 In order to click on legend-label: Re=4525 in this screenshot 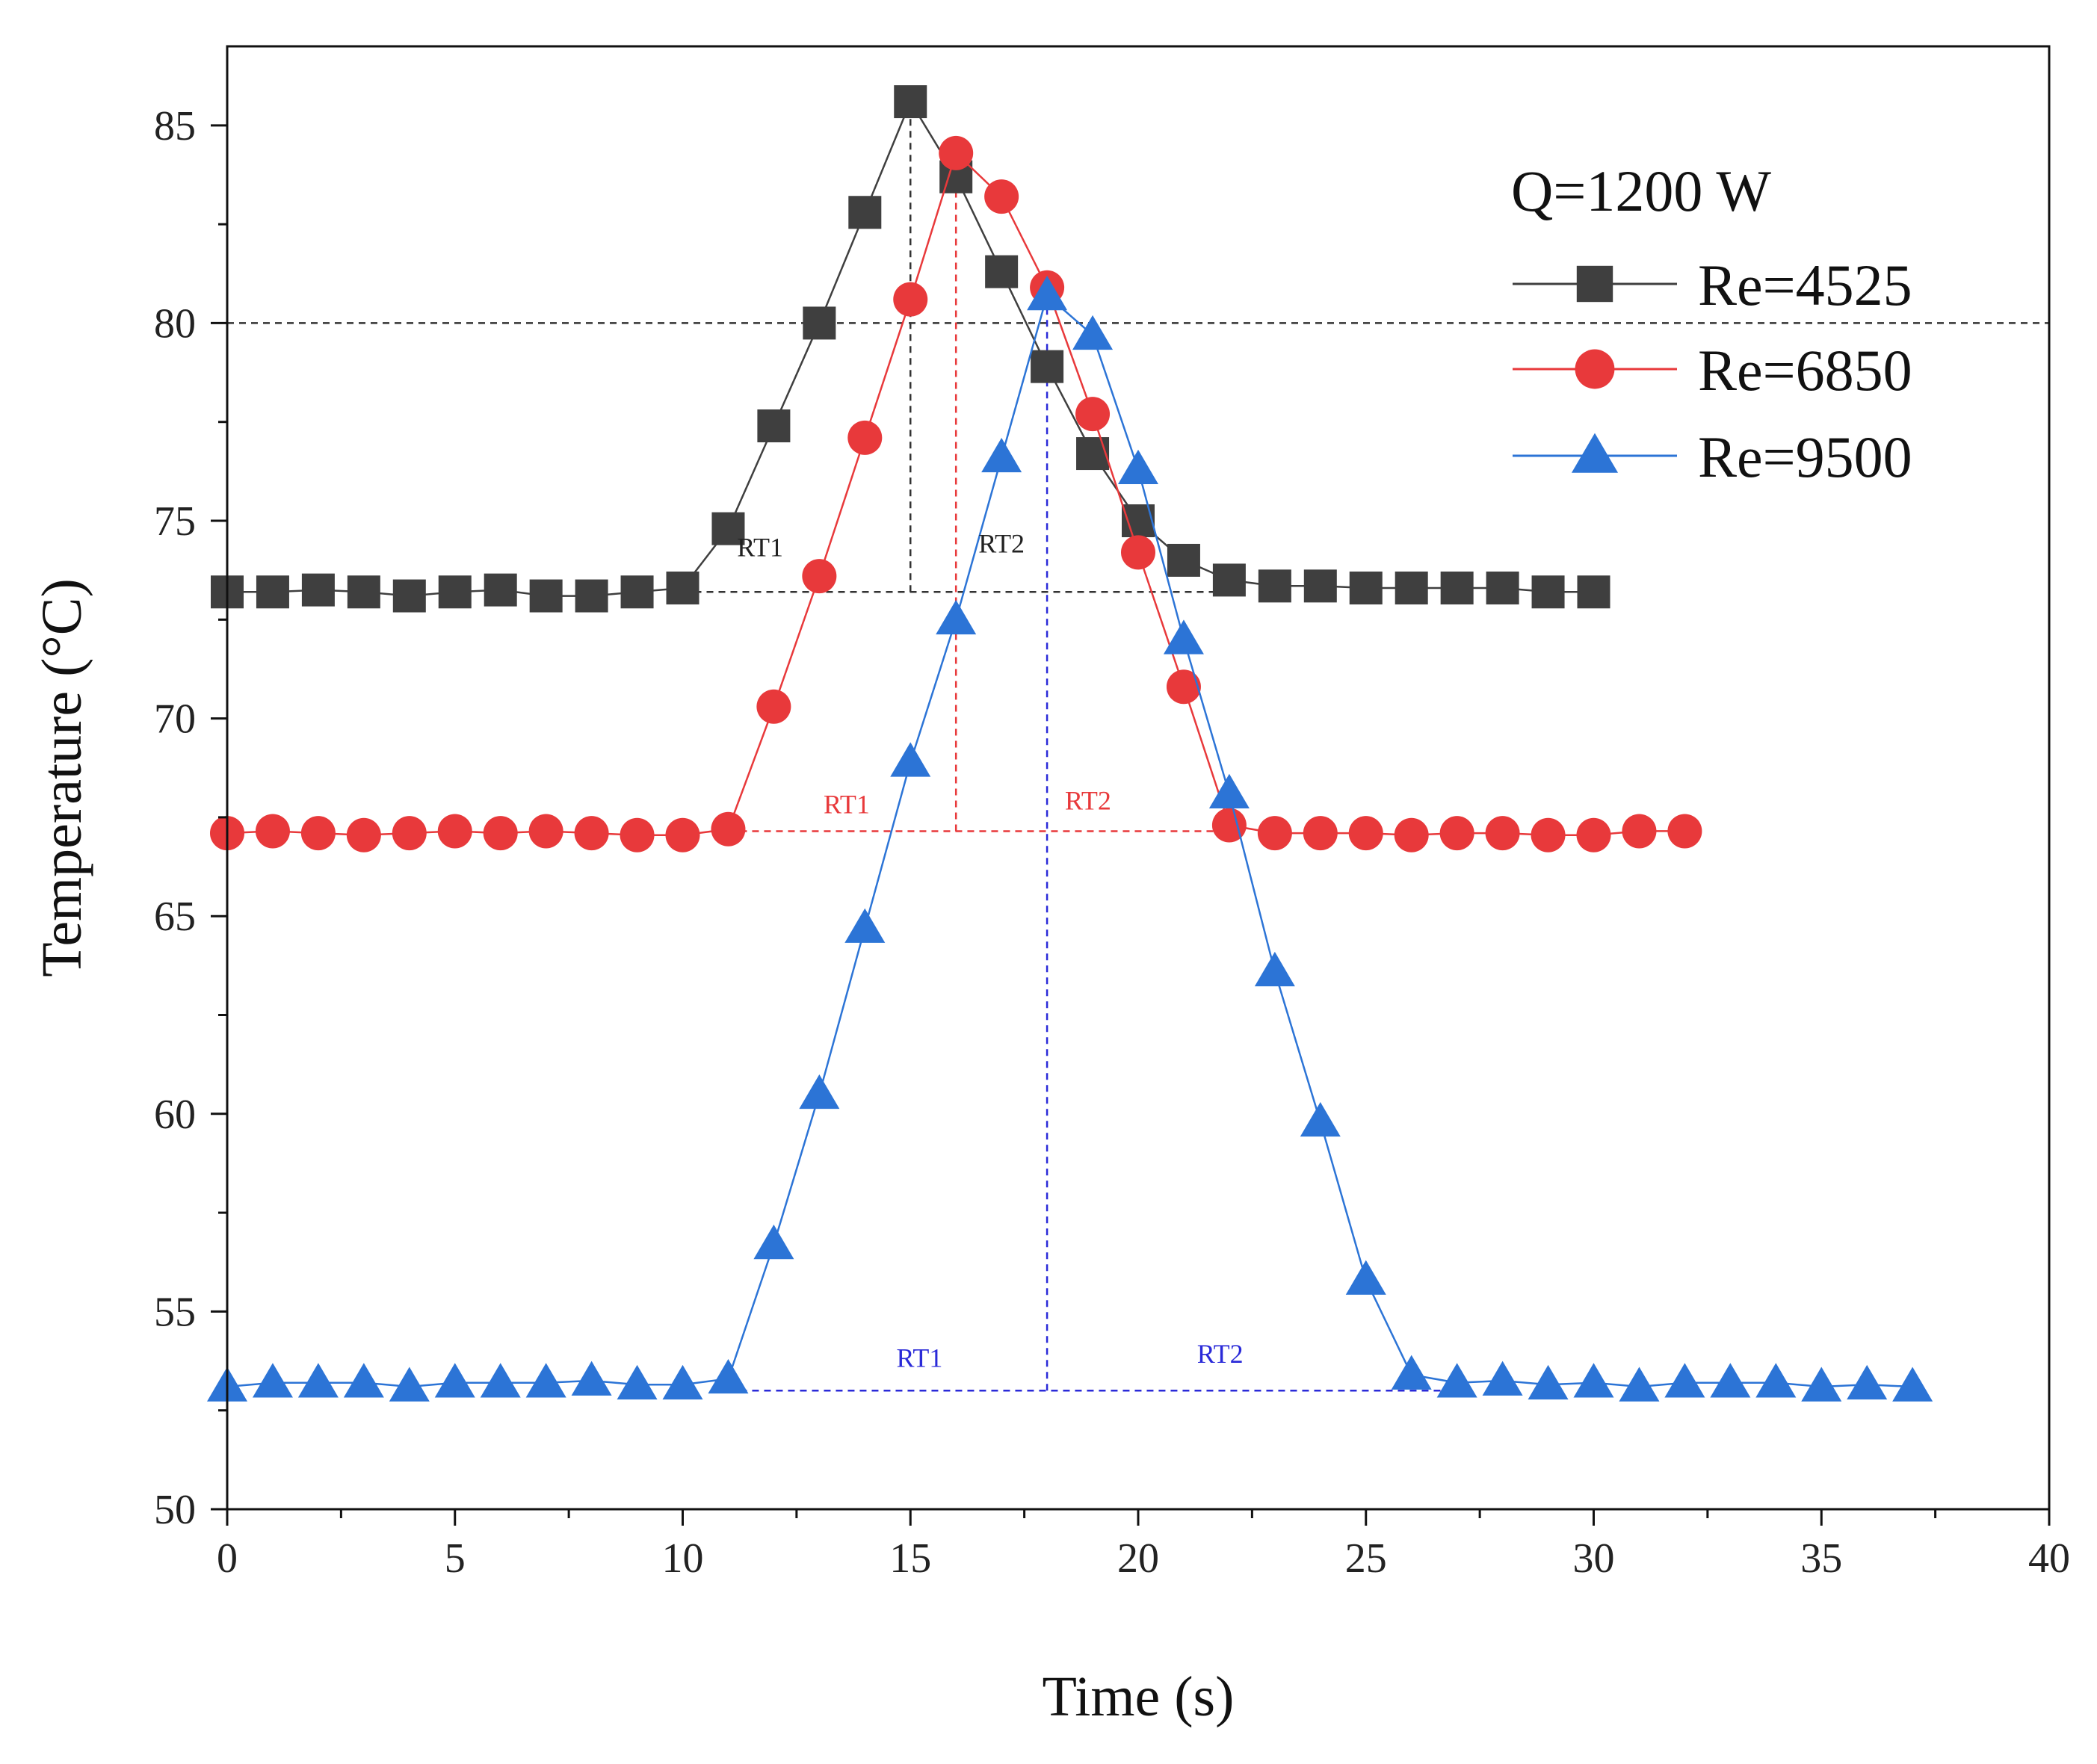, I will do `click(1805, 285)`.